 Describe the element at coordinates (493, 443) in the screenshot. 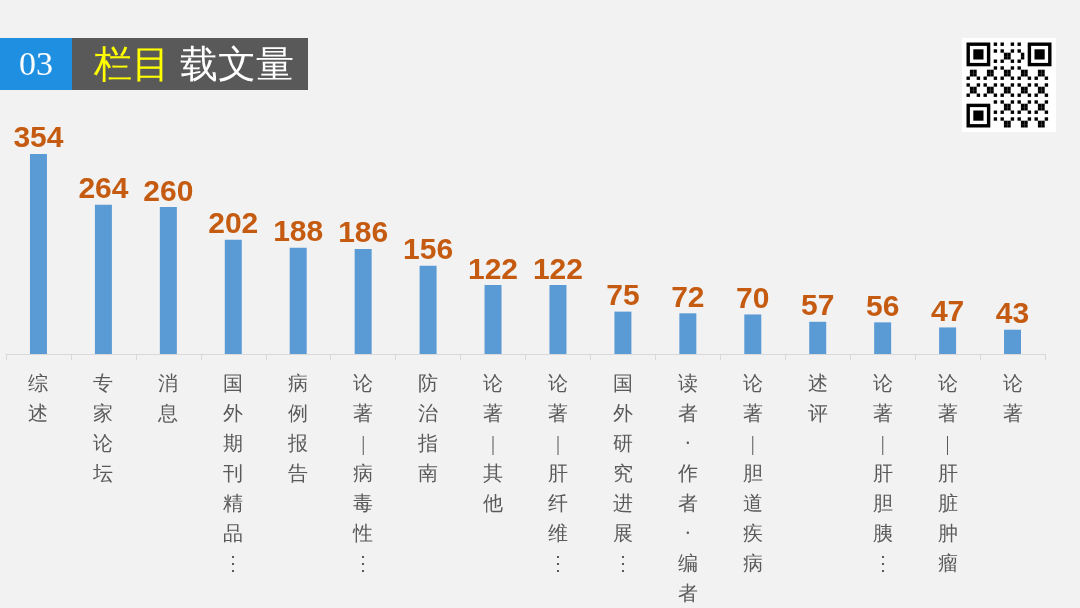

I see `x-tick-label: 论著|其他` at that location.